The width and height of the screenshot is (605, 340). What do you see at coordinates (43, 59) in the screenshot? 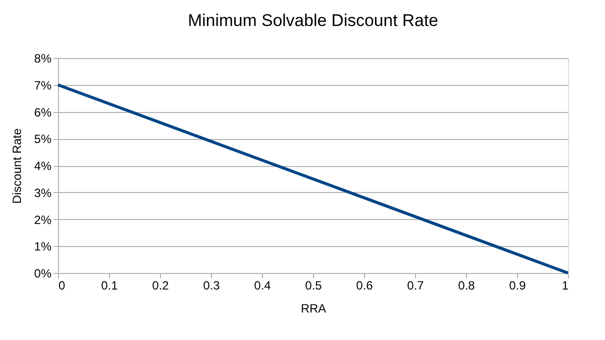
I see `y-tick-label: 8%` at bounding box center [43, 59].